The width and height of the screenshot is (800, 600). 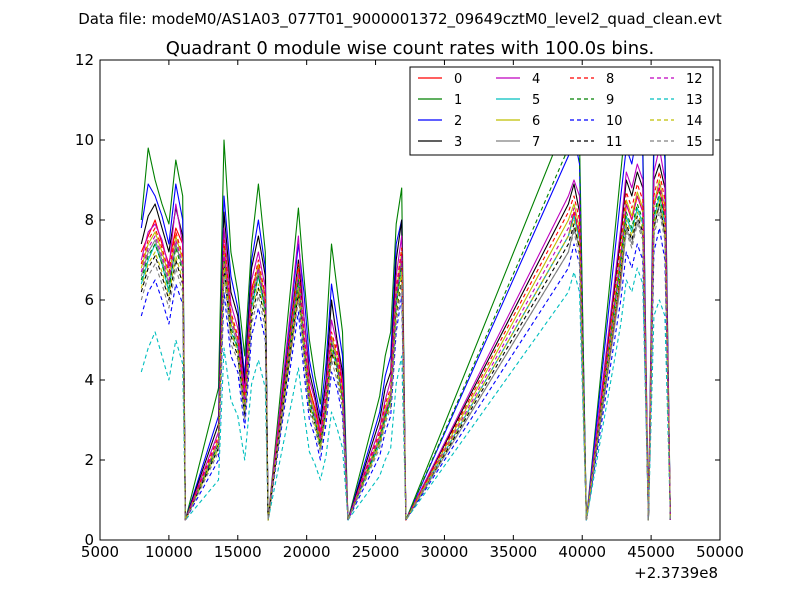 What do you see at coordinates (445, 552) in the screenshot?
I see `x-tick-label: 30000` at bounding box center [445, 552].